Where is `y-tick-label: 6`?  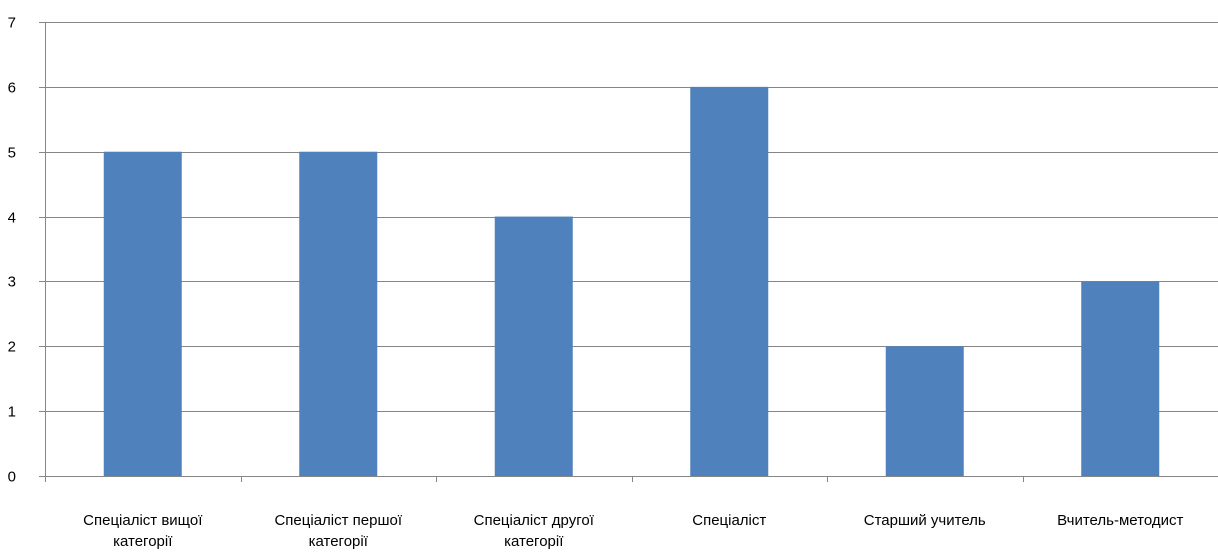
y-tick-label: 6 is located at coordinates (12, 88).